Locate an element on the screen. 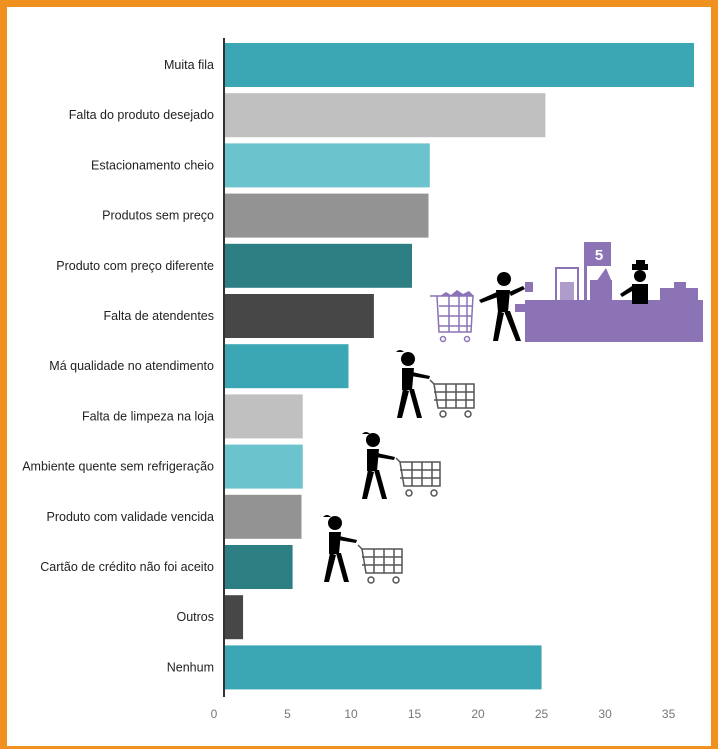 This screenshot has width=718, height=749. category-label: Cartão de crédito não foi aceito is located at coordinates (127, 567).